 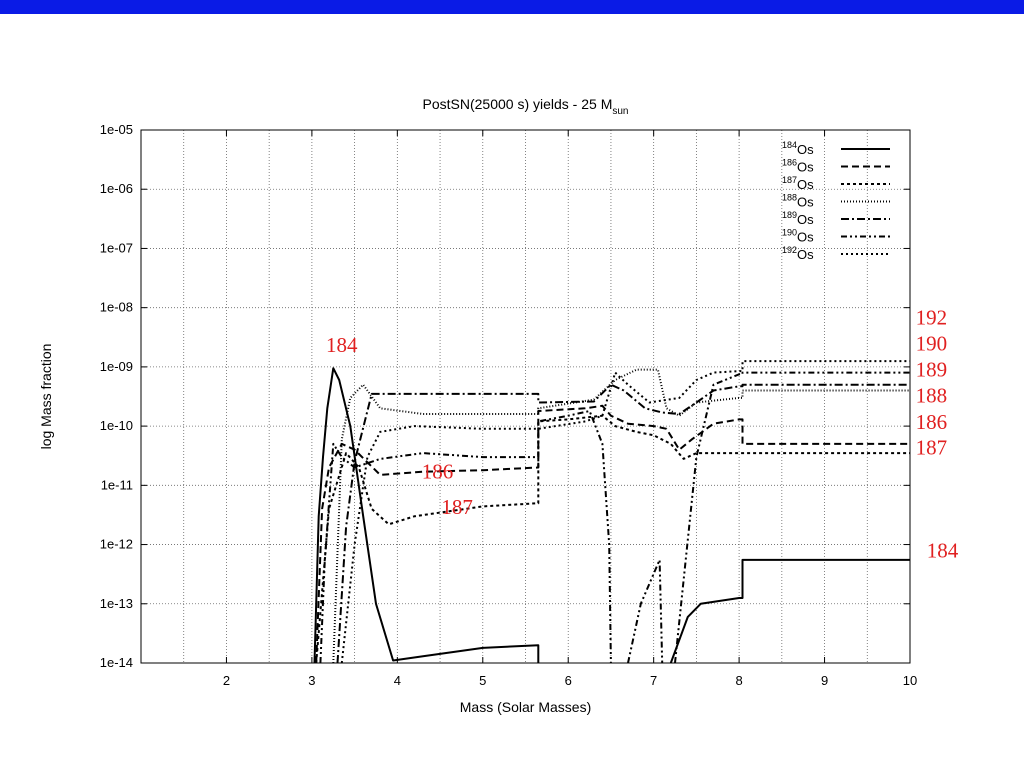 I want to click on x-tick-label: 8, so click(x=738, y=680).